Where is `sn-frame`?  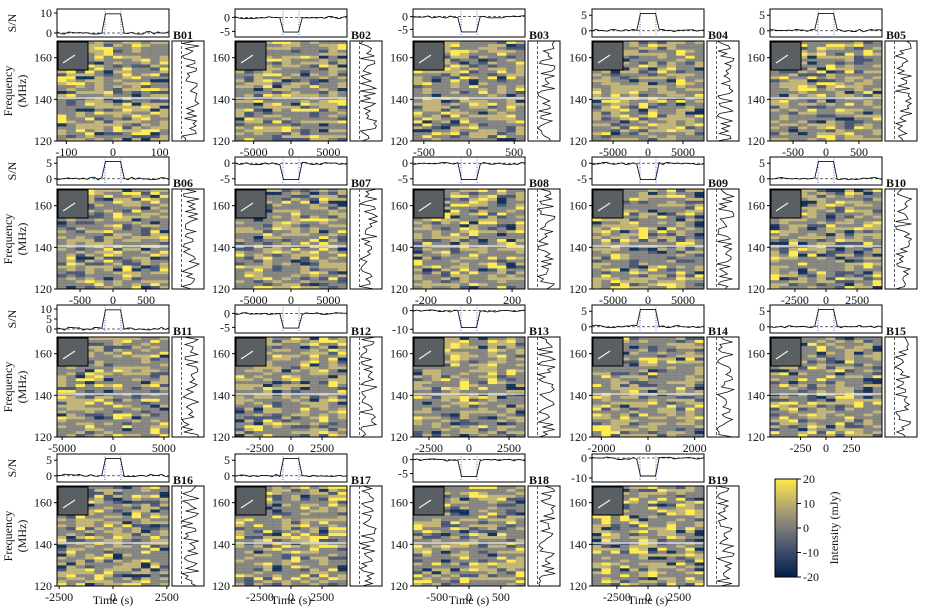
sn-frame is located at coordinates (648, 171).